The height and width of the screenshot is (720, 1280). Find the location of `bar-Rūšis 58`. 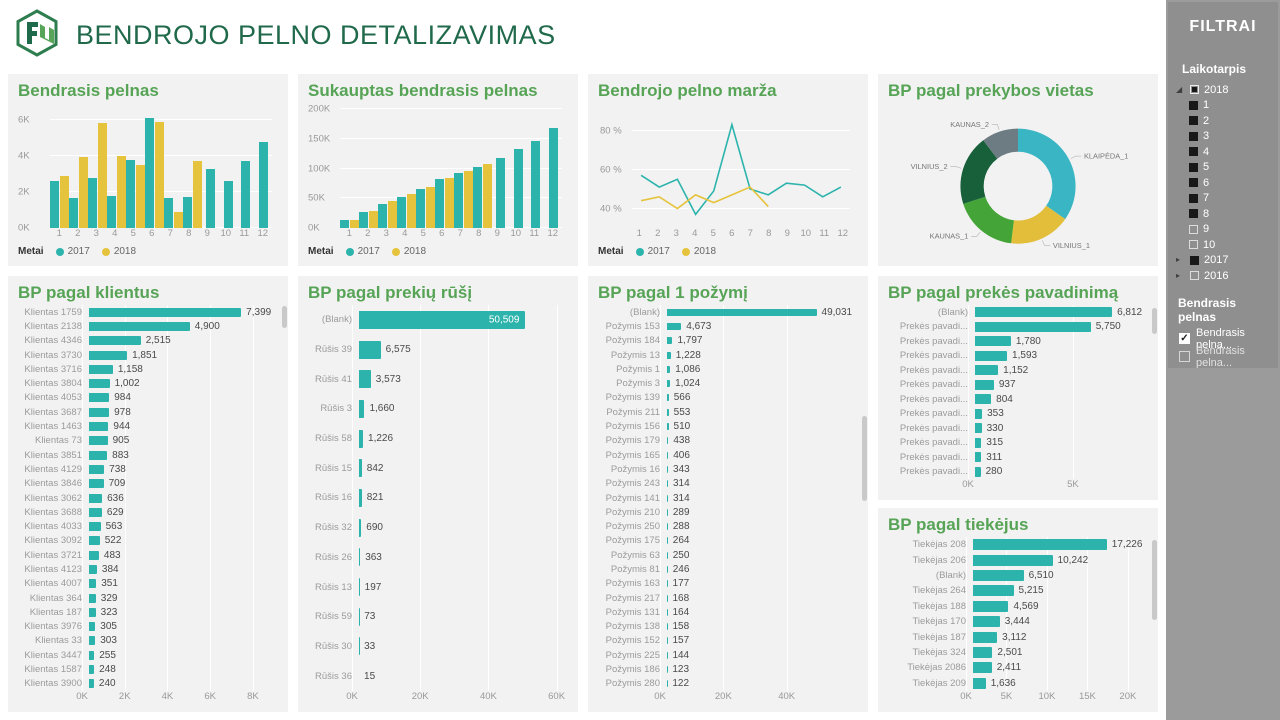

bar-Rūšis 58 is located at coordinates (361, 438).